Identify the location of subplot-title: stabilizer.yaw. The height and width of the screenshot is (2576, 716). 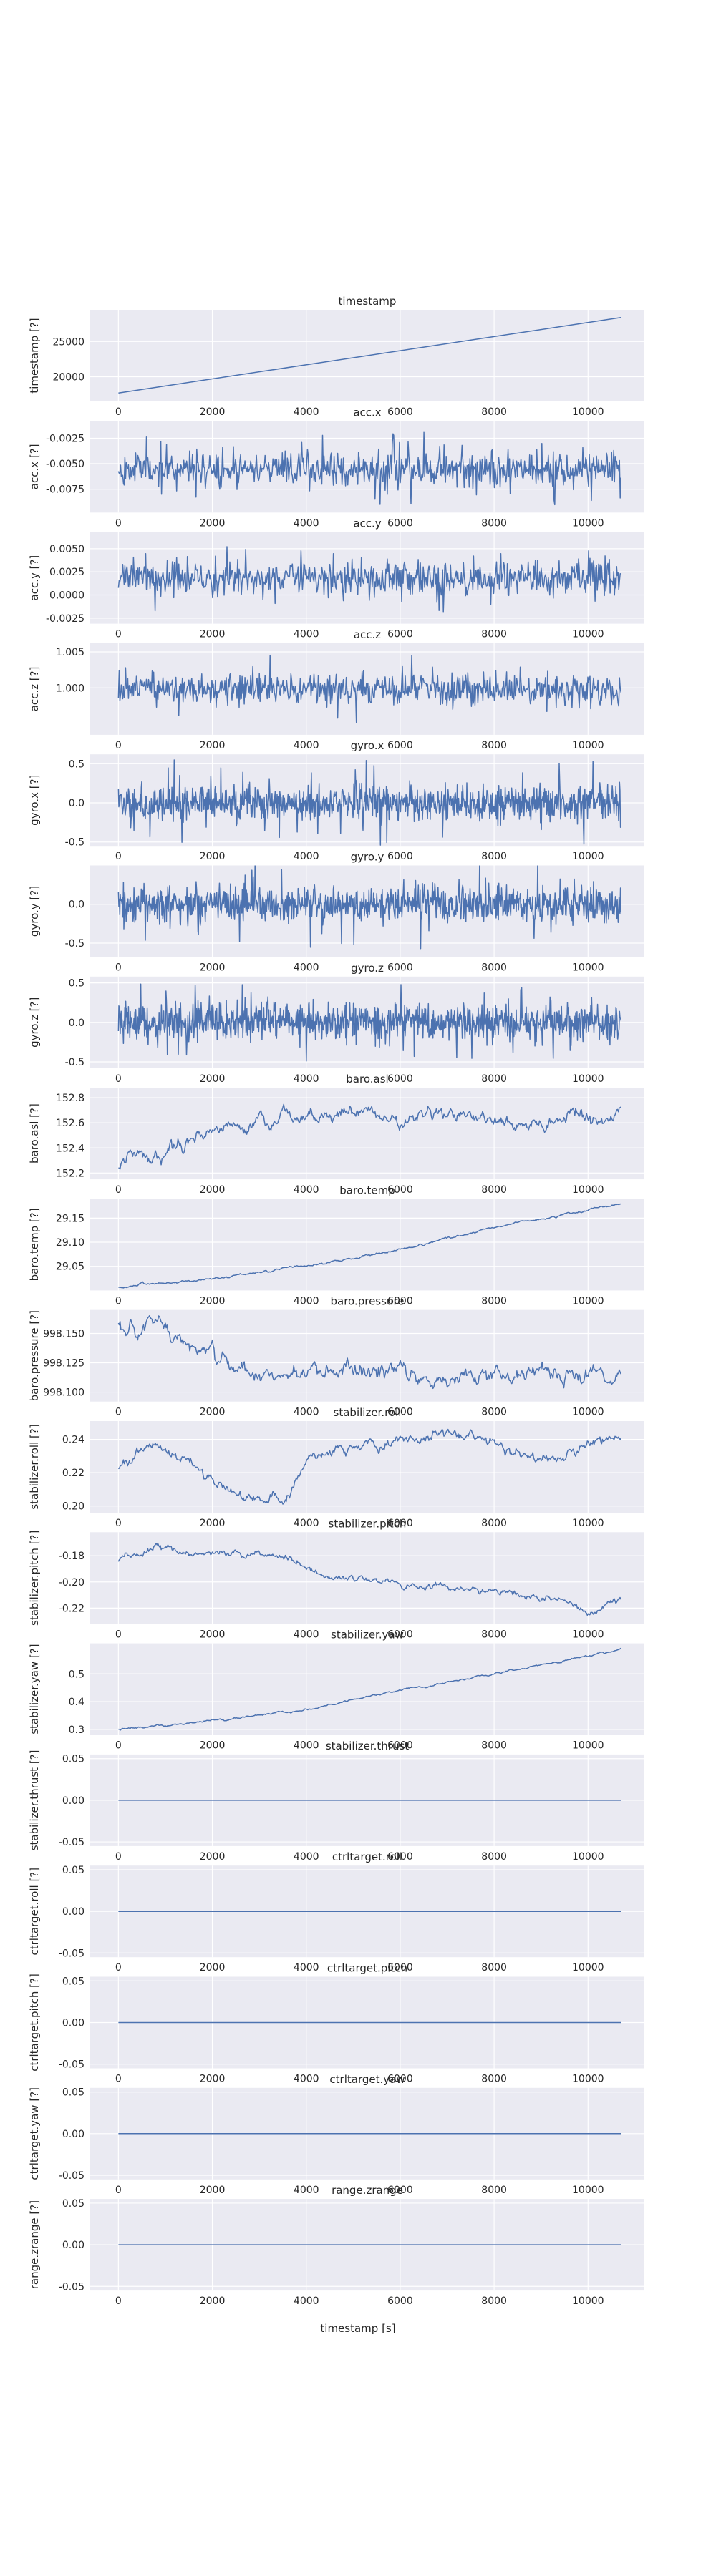
(367, 1635).